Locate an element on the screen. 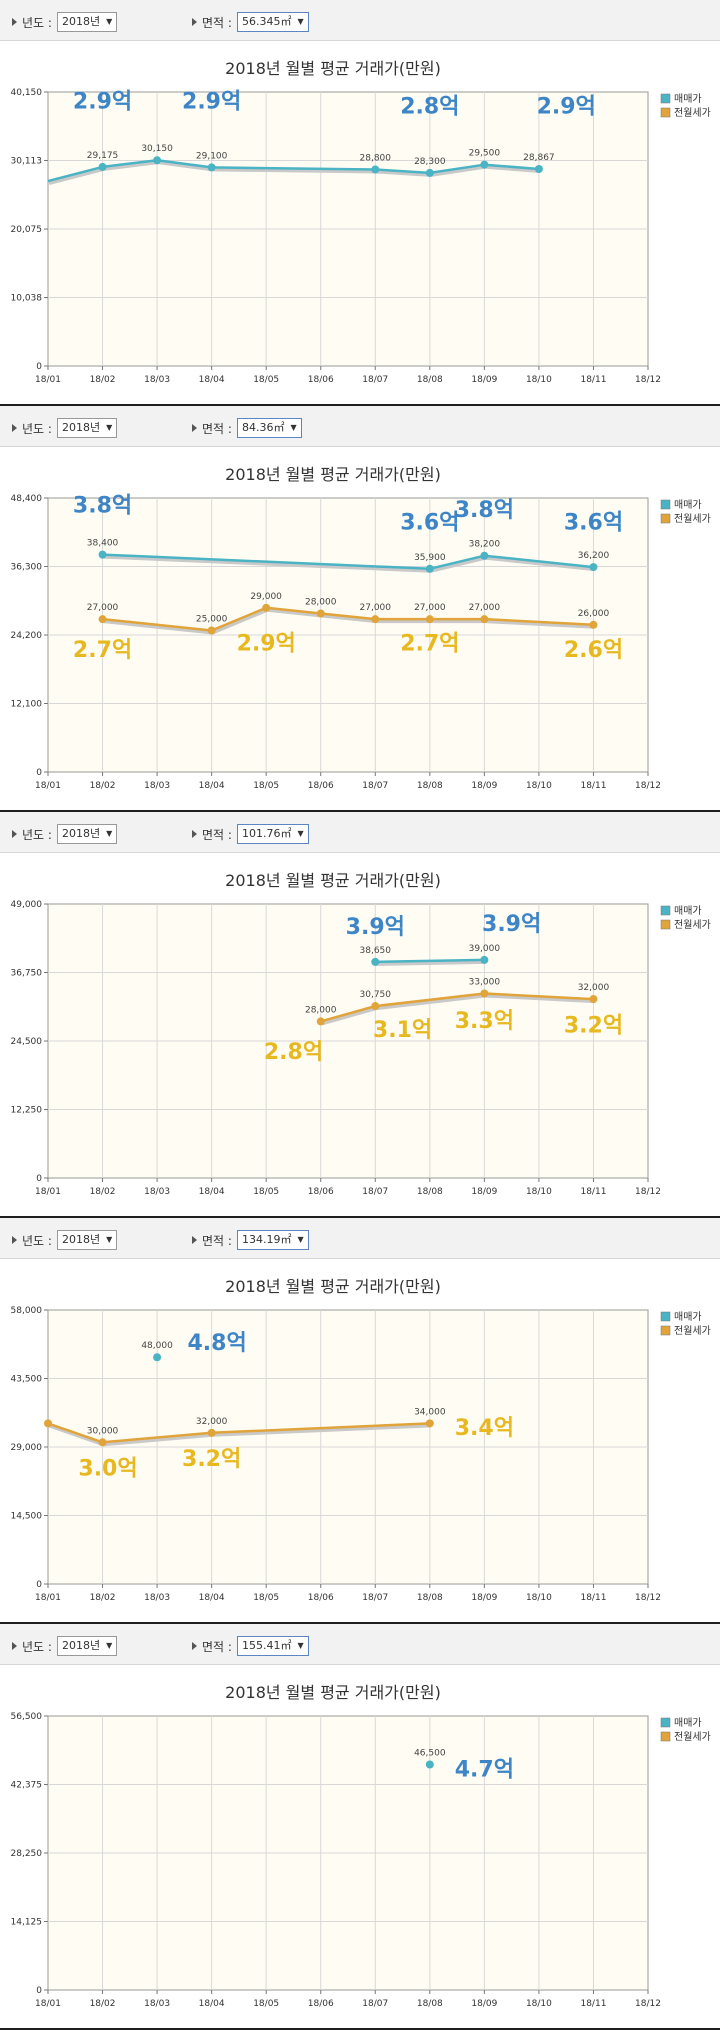  x-tick-label: 18/05 is located at coordinates (266, 1192).